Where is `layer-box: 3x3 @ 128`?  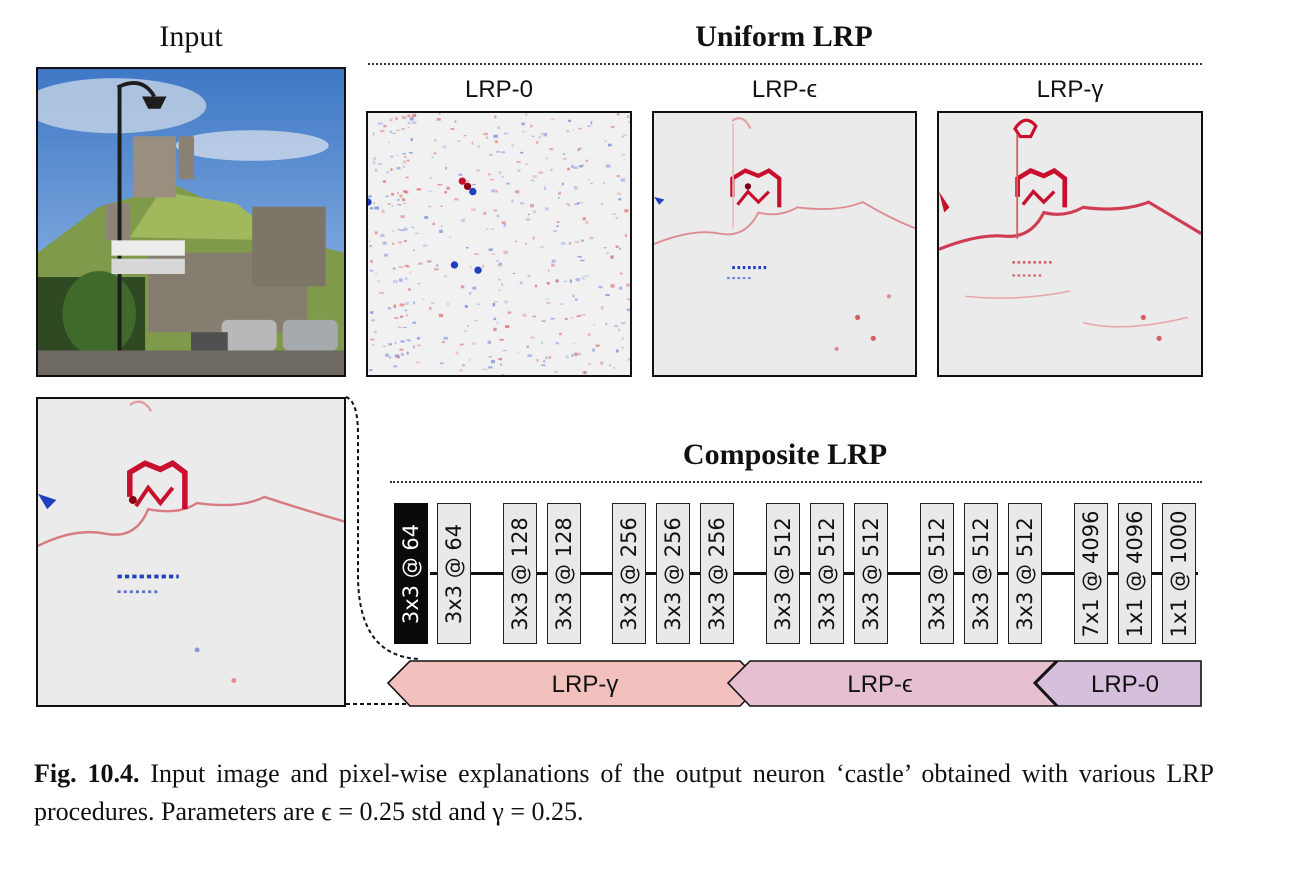
layer-box: 3x3 @ 128 is located at coordinates (520, 573).